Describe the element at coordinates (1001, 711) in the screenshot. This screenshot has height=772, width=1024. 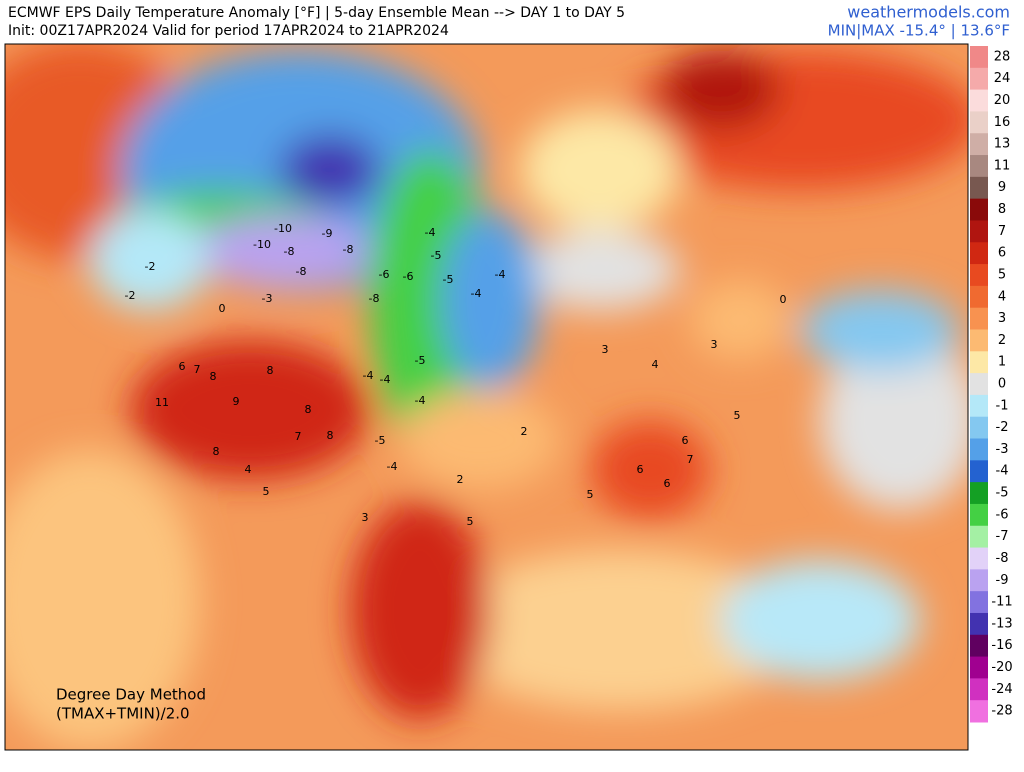
I see `colorbar-label: -28` at that location.